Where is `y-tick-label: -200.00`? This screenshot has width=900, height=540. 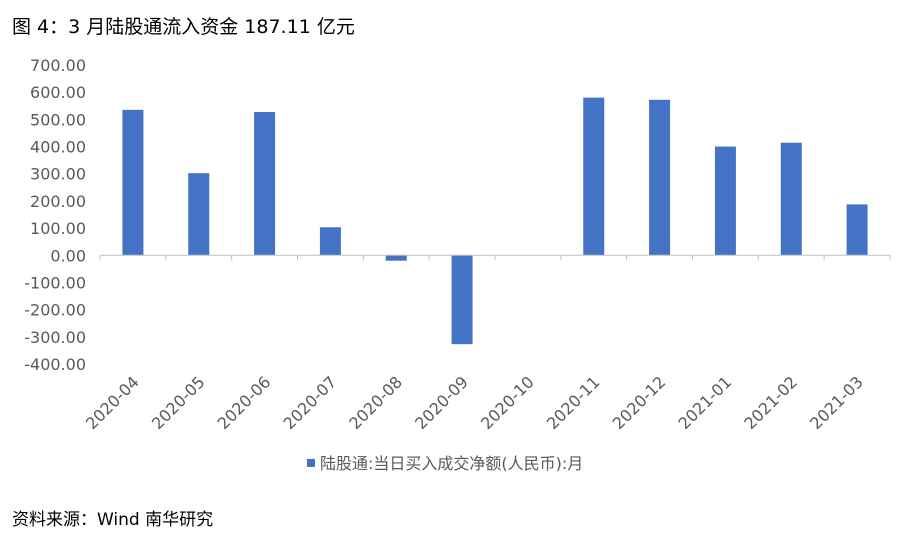
y-tick-label: -200.00 is located at coordinates (55, 310).